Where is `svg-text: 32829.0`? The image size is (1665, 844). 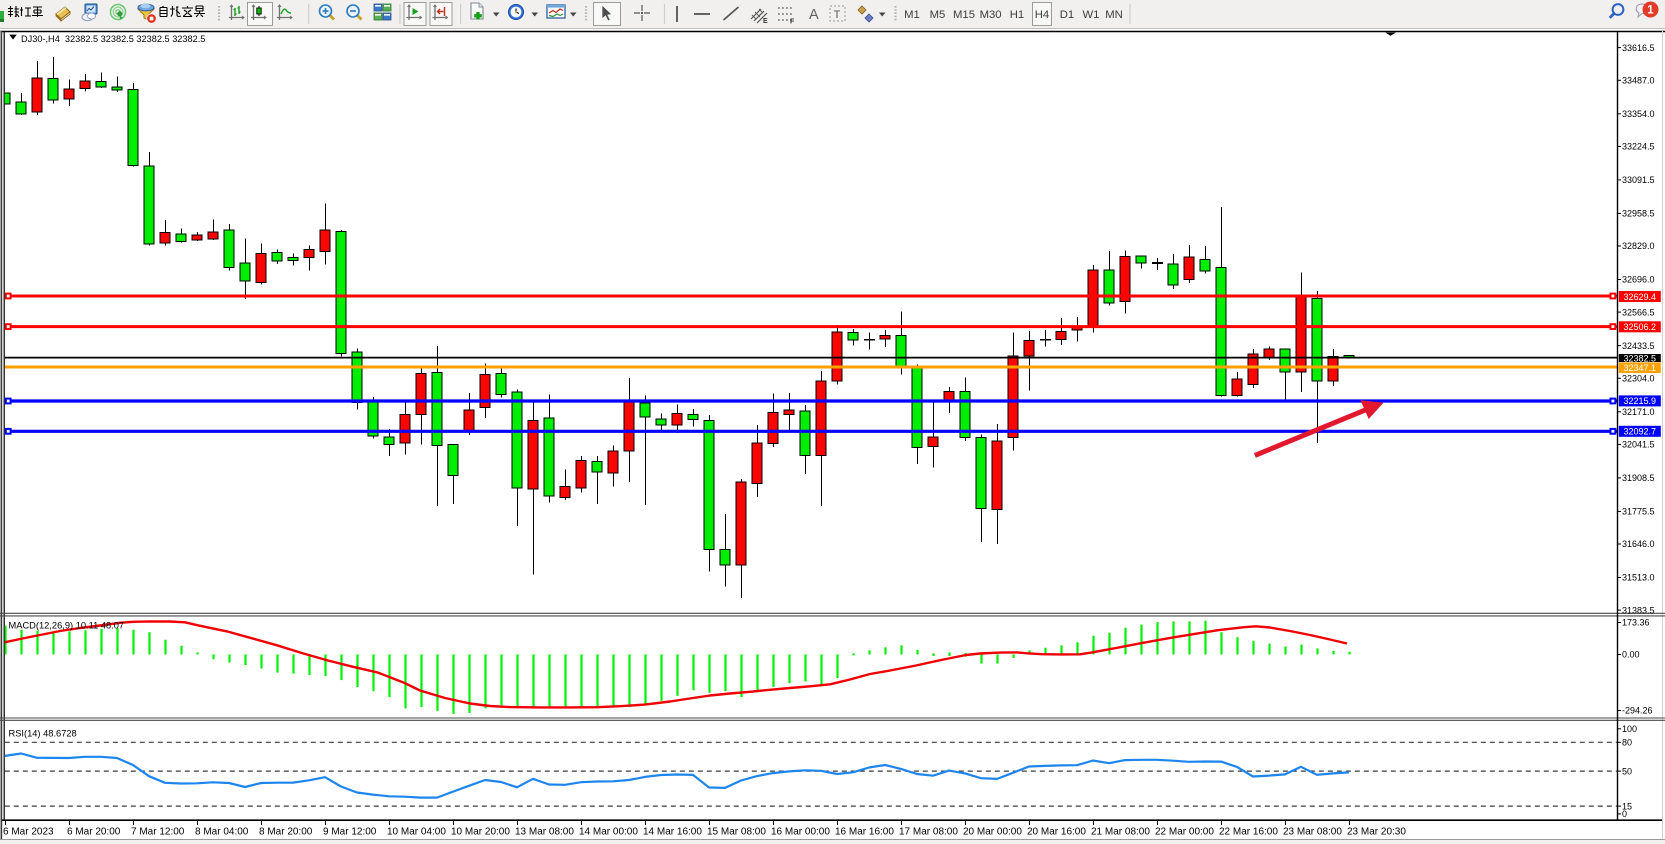 svg-text: 32829.0 is located at coordinates (1638, 246).